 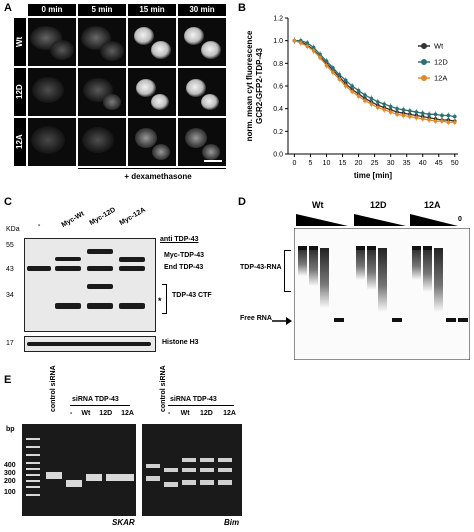 I want to click on western-blot-histone, so click(x=90, y=344).